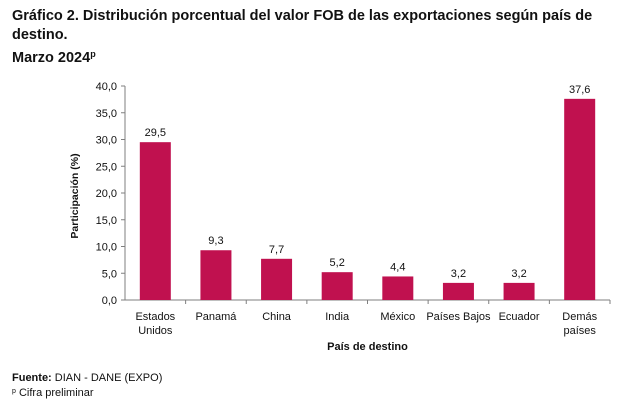 The height and width of the screenshot is (406, 644). What do you see at coordinates (337, 263) in the screenshot?
I see `data-label: 5,2` at bounding box center [337, 263].